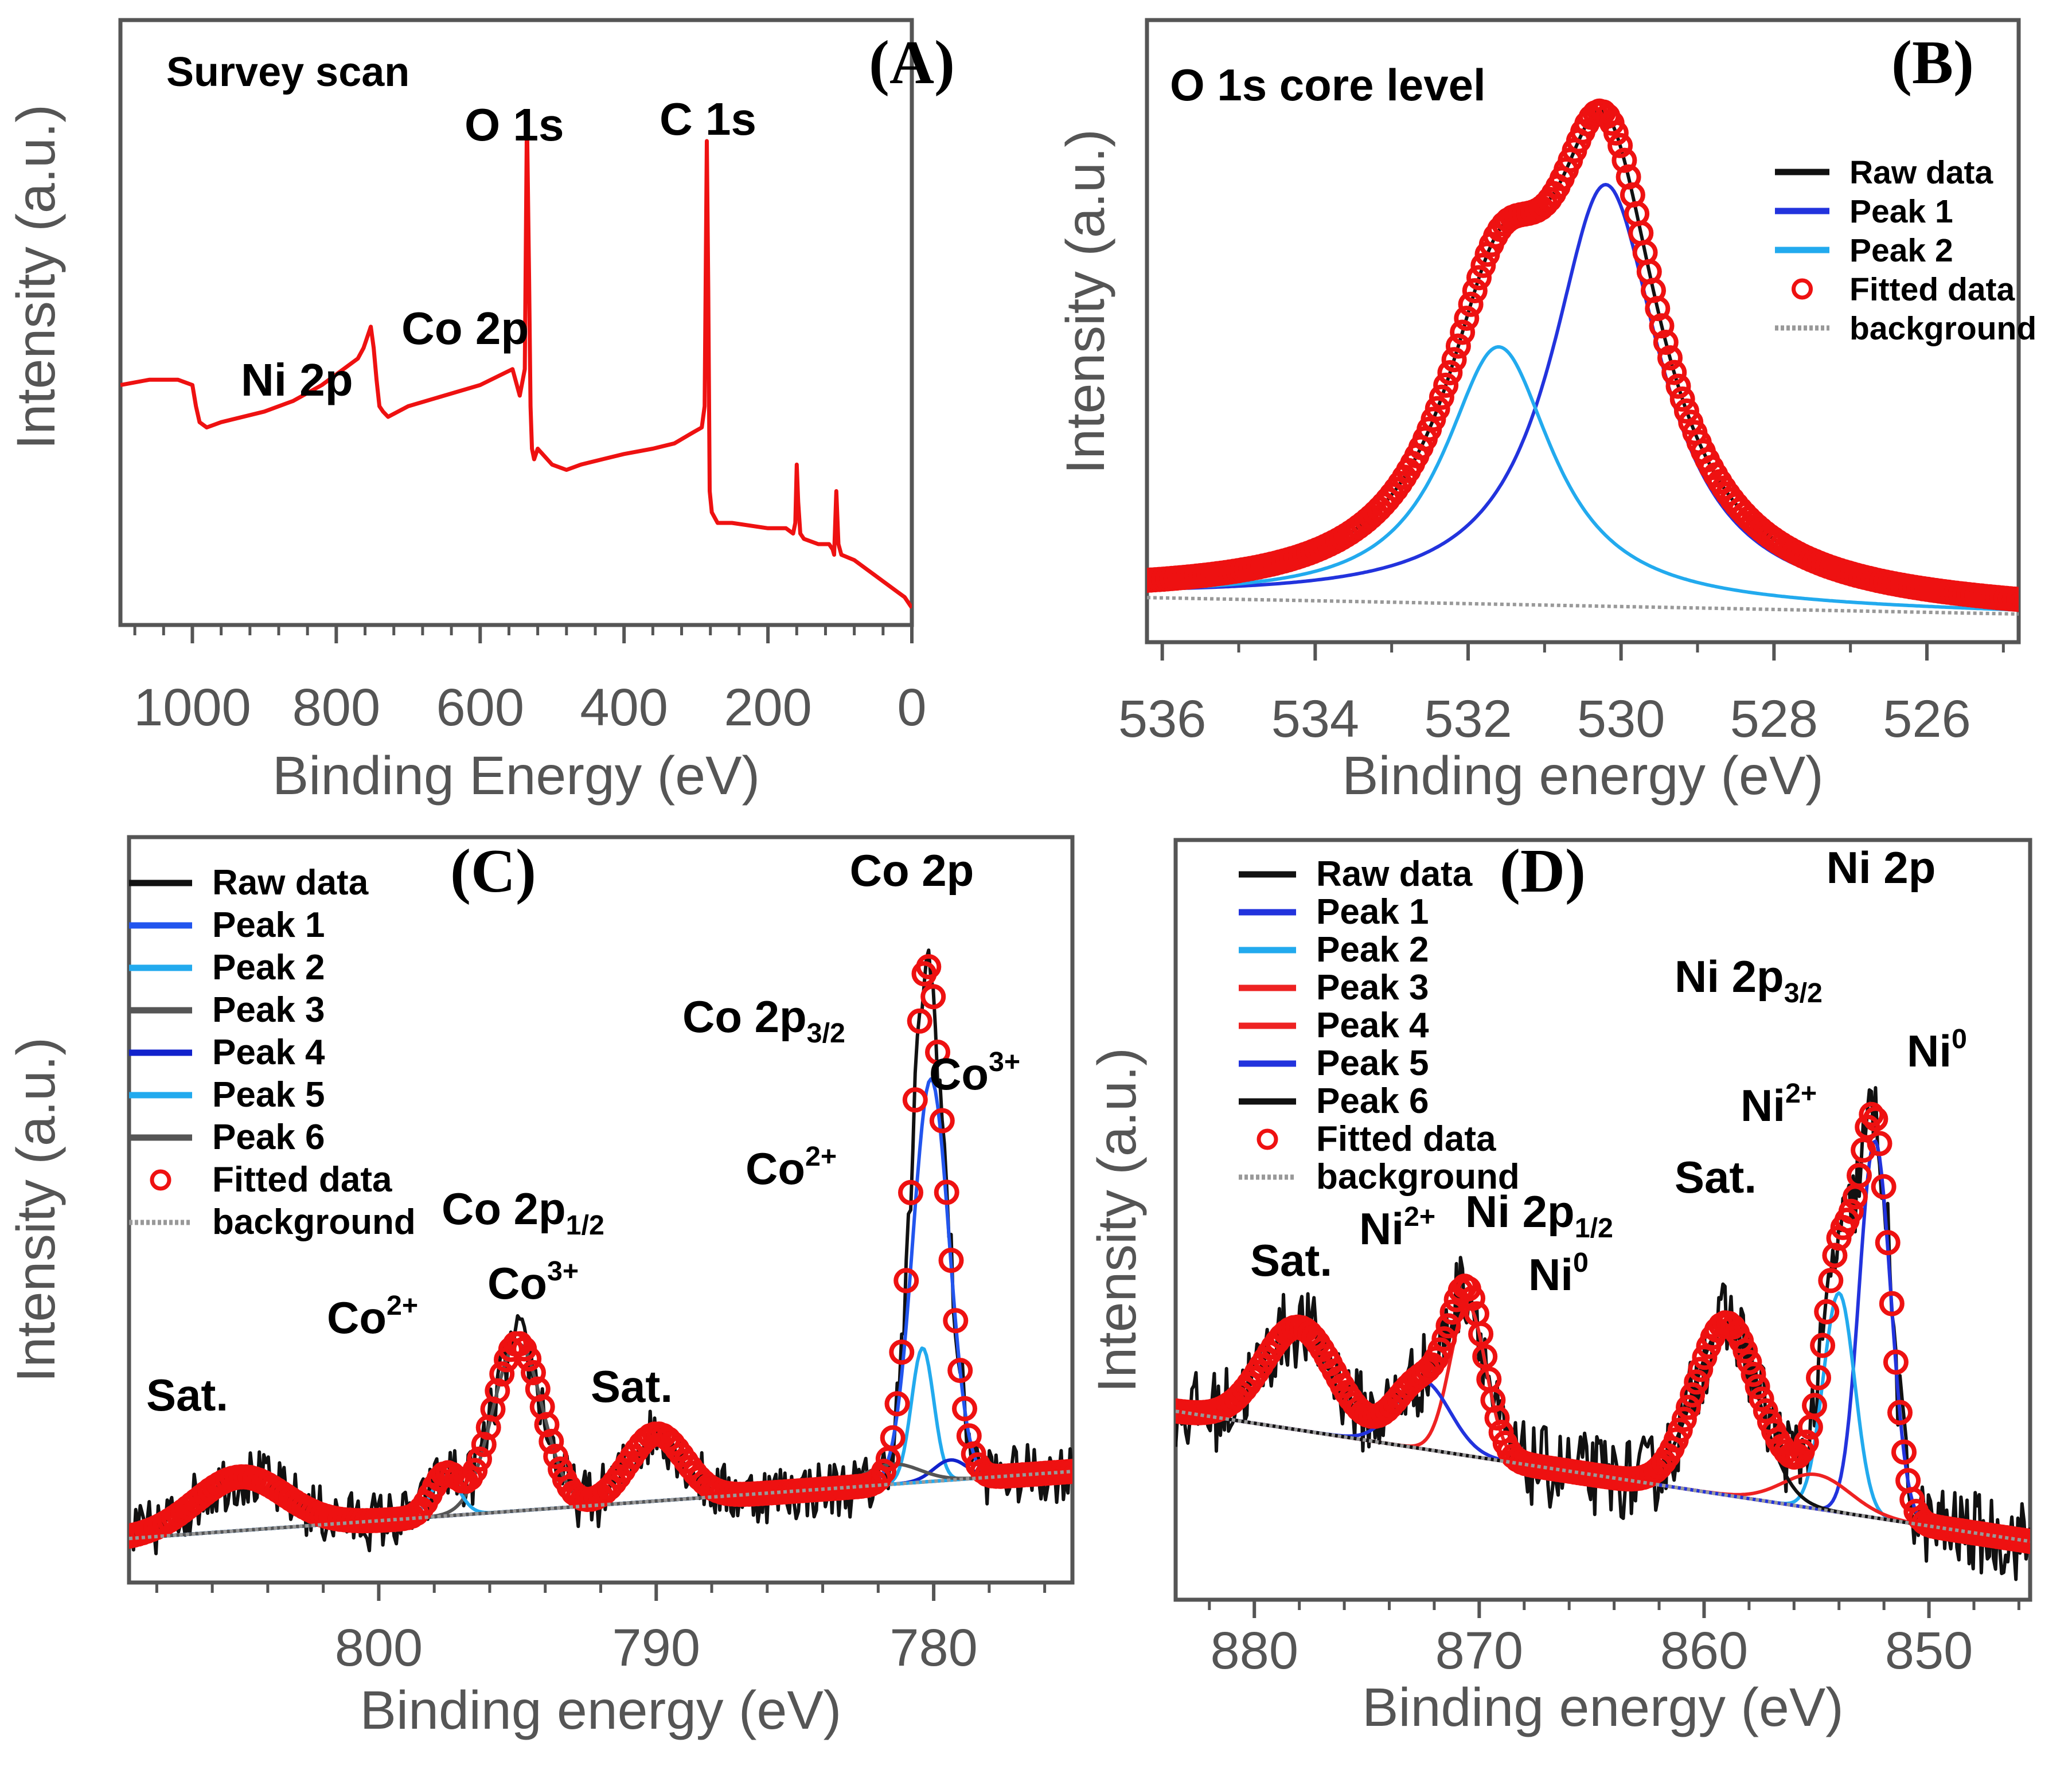  Describe the element at coordinates (1901, 251) in the screenshot. I see `legend-label: Peak 2` at that location.